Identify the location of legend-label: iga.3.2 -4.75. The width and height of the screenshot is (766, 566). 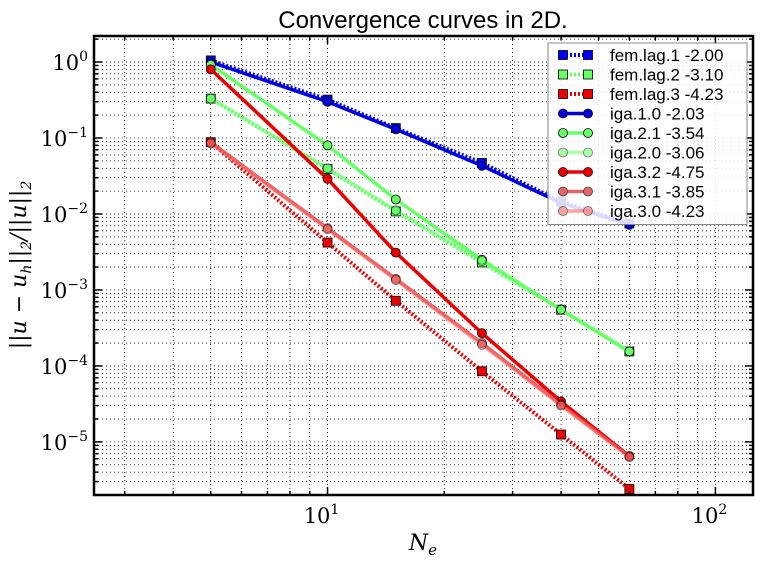
(657, 172).